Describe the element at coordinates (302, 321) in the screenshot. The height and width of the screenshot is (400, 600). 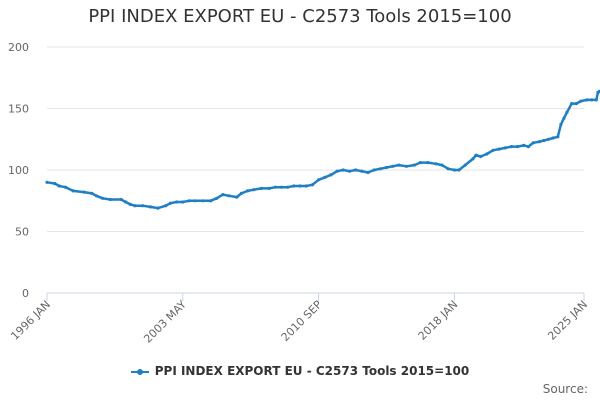
I see `x-tick-label: 2010 SEP` at that location.